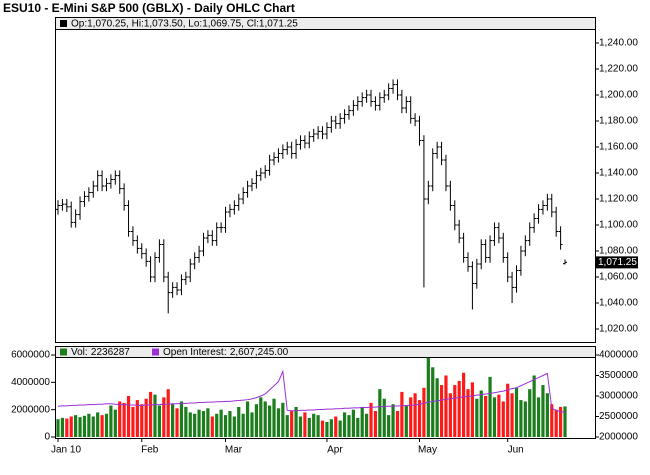 Image resolution: width=650 pixels, height=475 pixels. I want to click on y-tick-label: 0, so click(47, 437).